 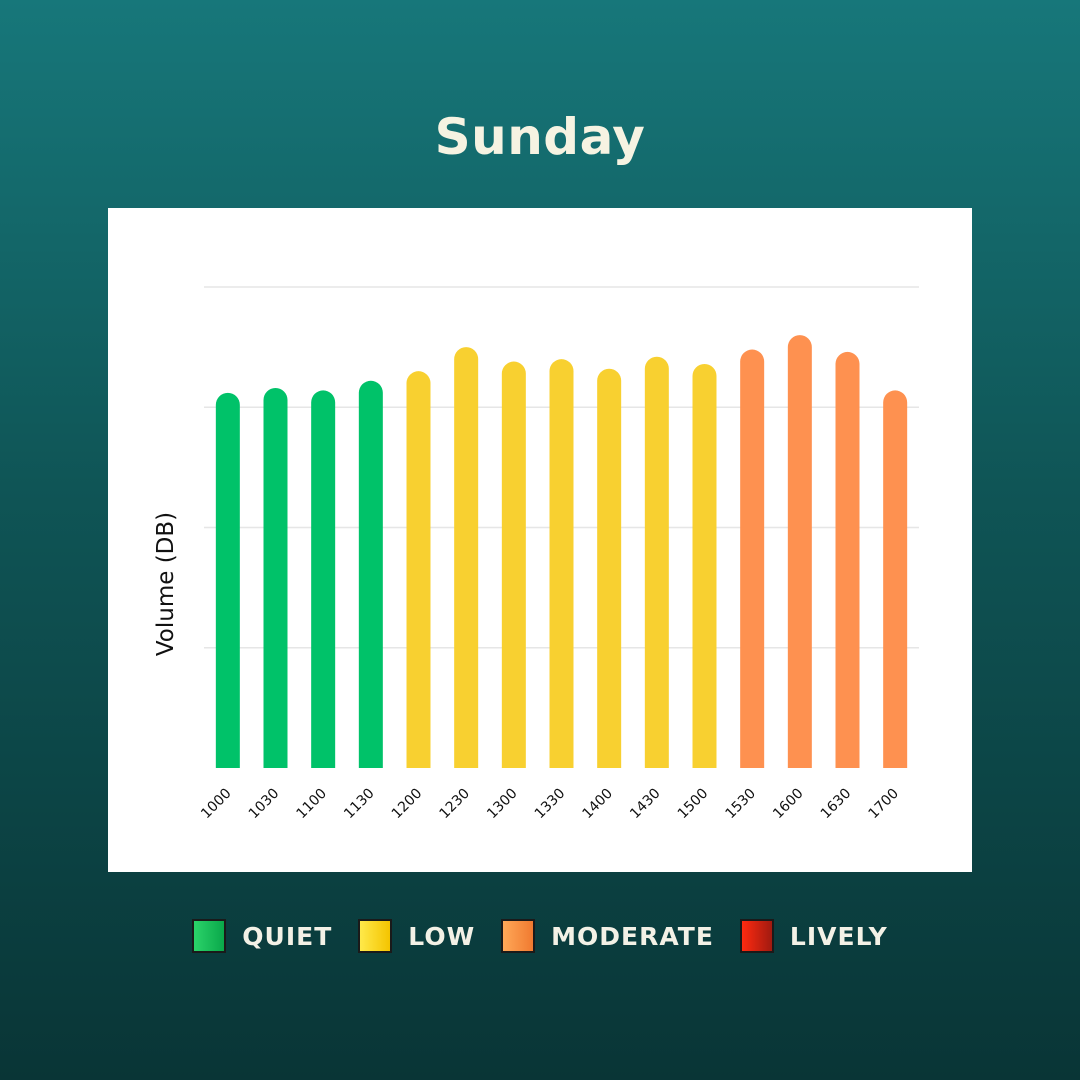 I want to click on legend-item-quiet: QUIET, so click(x=262, y=936).